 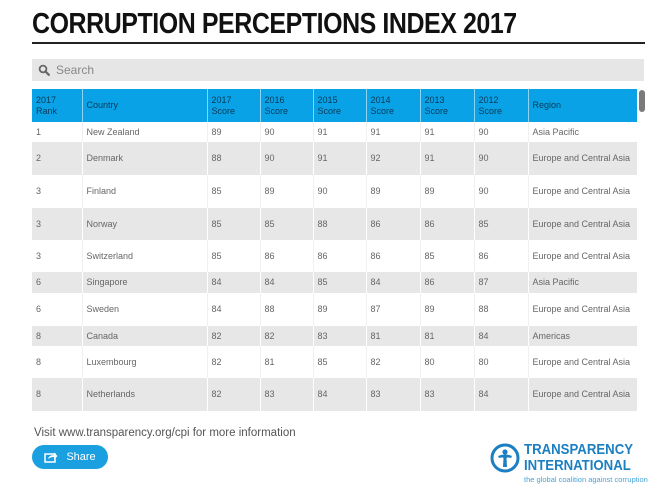 What do you see at coordinates (501, 309) in the screenshot?
I see `cell-score-2012: 88` at bounding box center [501, 309].